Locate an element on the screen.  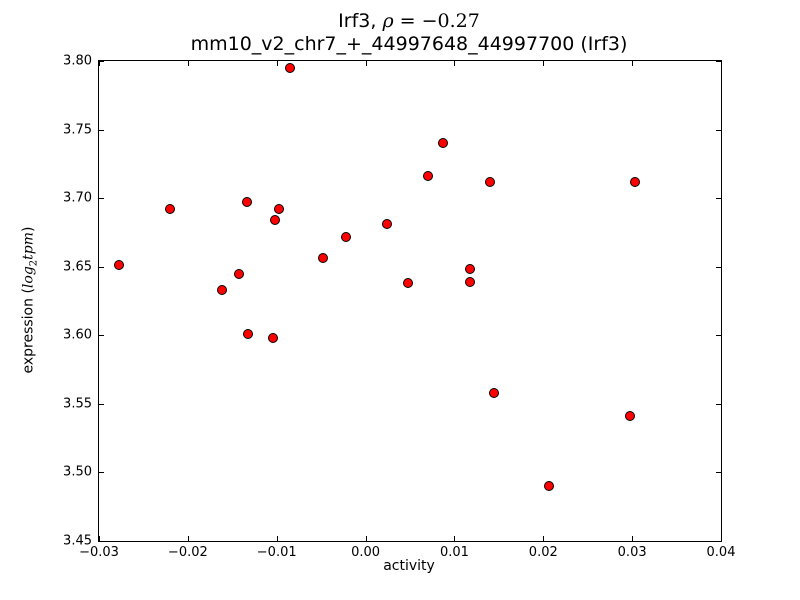
figure-suptitle: Irf3, ρ = −0.27 is located at coordinates (409, 21).